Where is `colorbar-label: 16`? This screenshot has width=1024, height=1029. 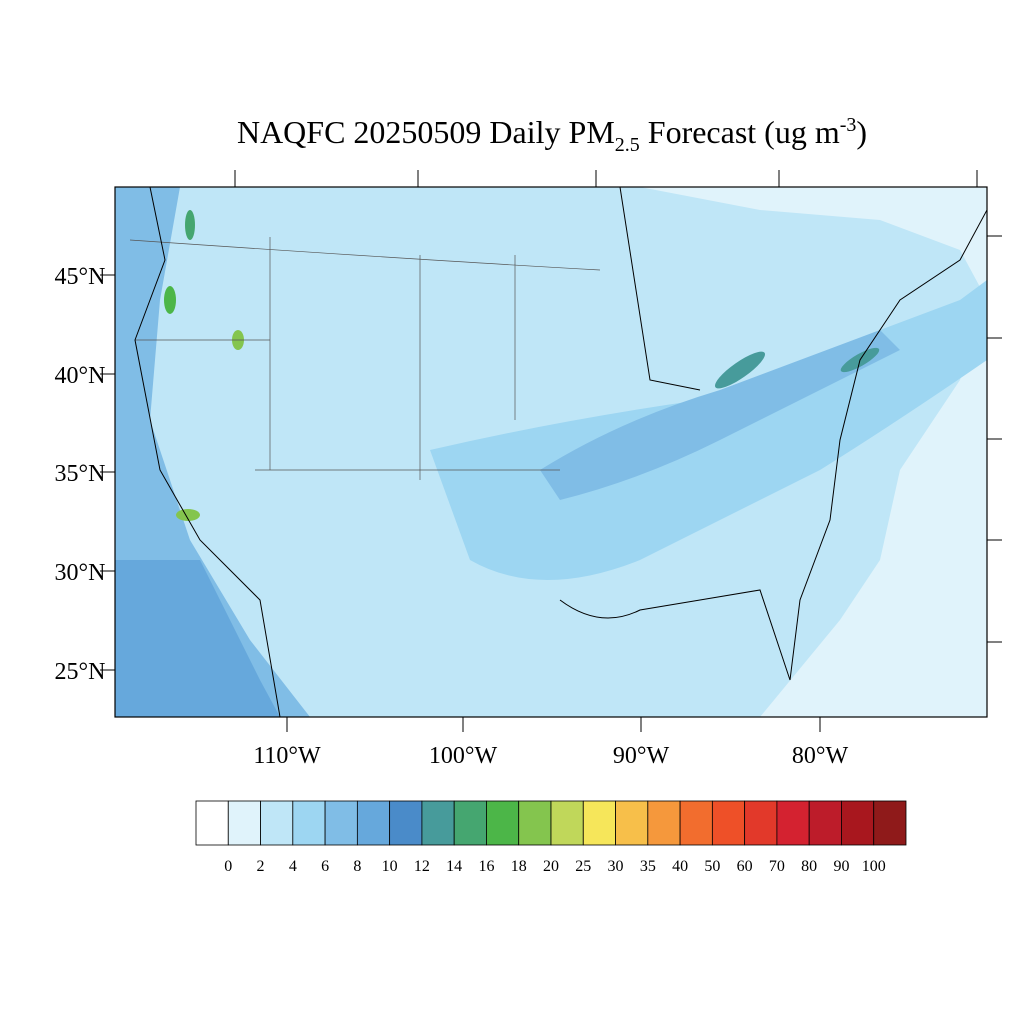 colorbar-label: 16 is located at coordinates (486, 866).